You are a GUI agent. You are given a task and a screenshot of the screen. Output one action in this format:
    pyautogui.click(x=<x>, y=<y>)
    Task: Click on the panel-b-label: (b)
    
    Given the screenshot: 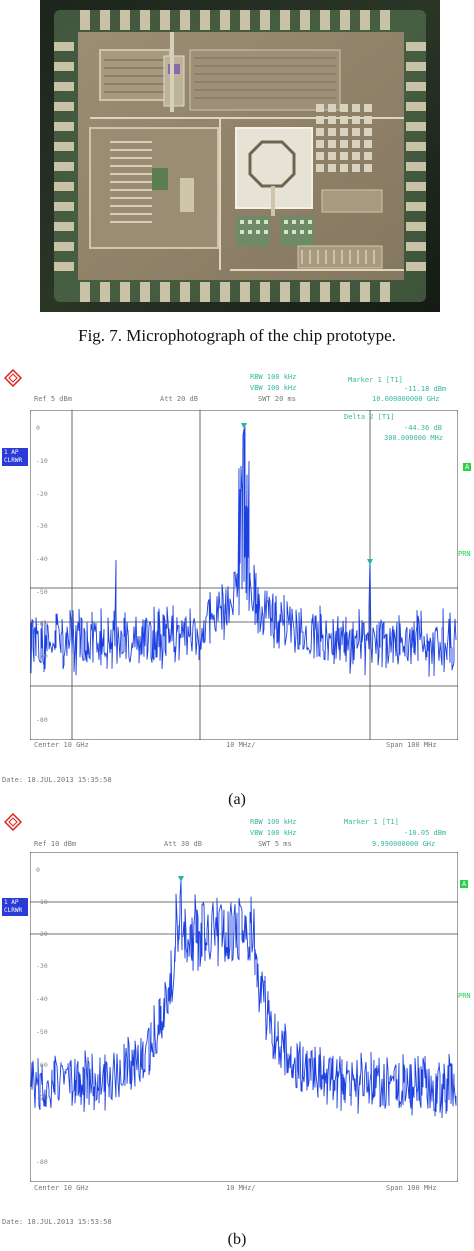 What is the action you would take?
    pyautogui.click(x=237, y=1239)
    